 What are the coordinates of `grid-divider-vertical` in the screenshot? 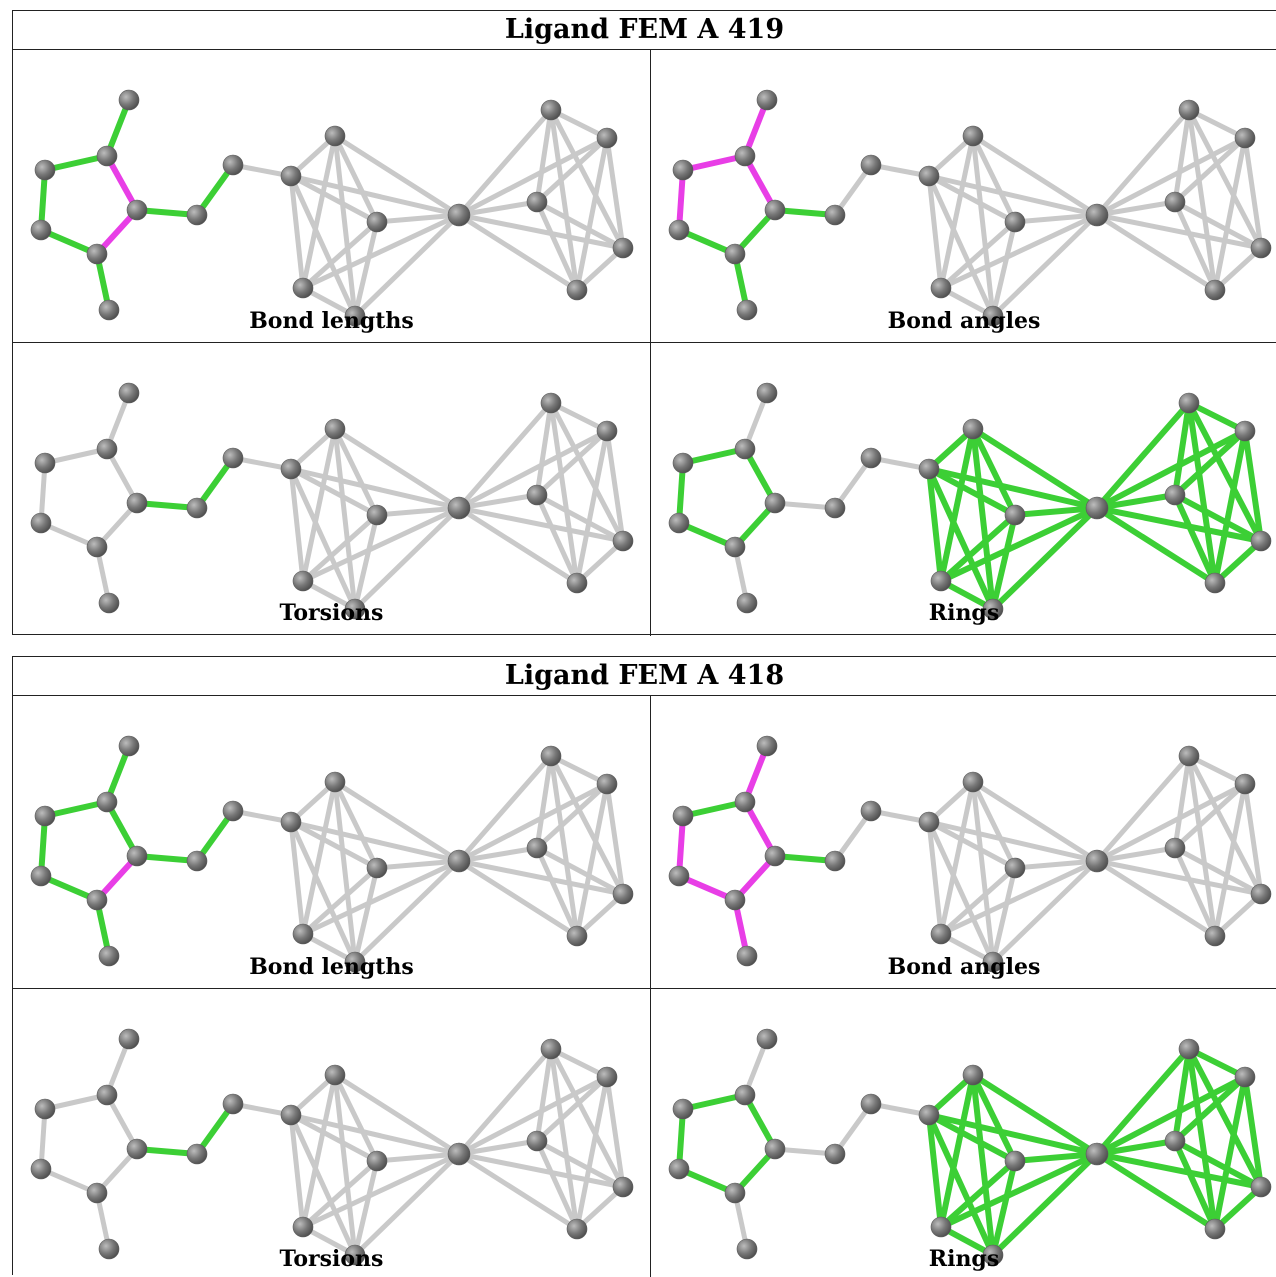 It's located at (650, 986).